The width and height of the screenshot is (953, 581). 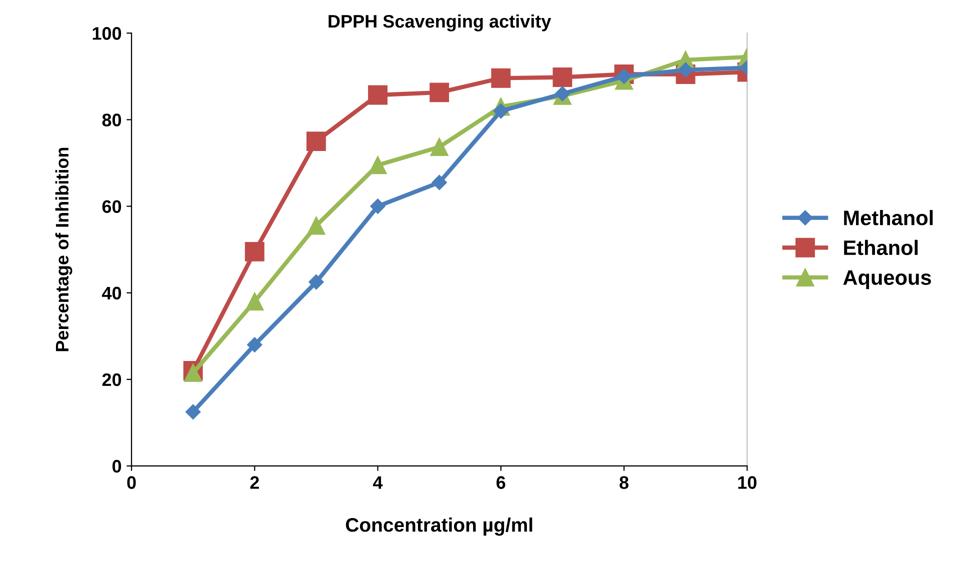 What do you see at coordinates (112, 379) in the screenshot?
I see `y-tick-label: 20` at bounding box center [112, 379].